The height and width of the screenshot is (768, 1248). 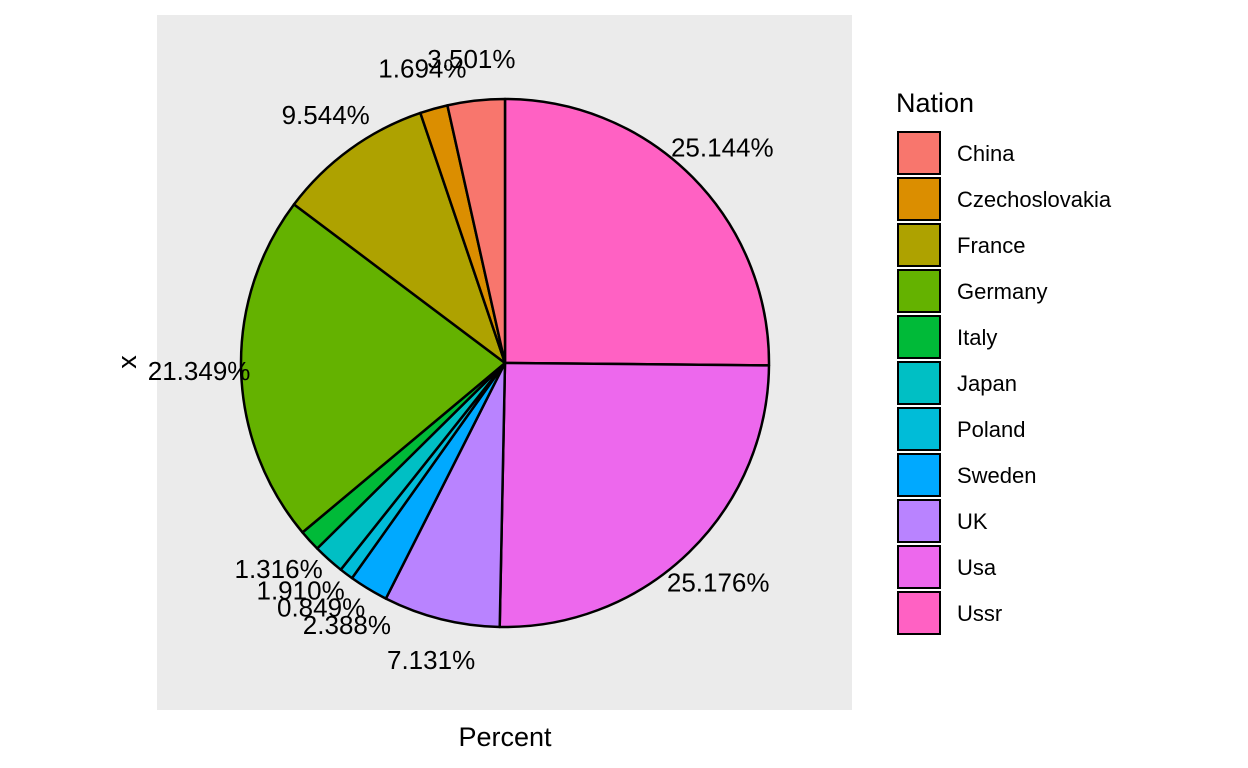 What do you see at coordinates (347, 625) in the screenshot?
I see `slice-label-sweden: 2.388%` at bounding box center [347, 625].